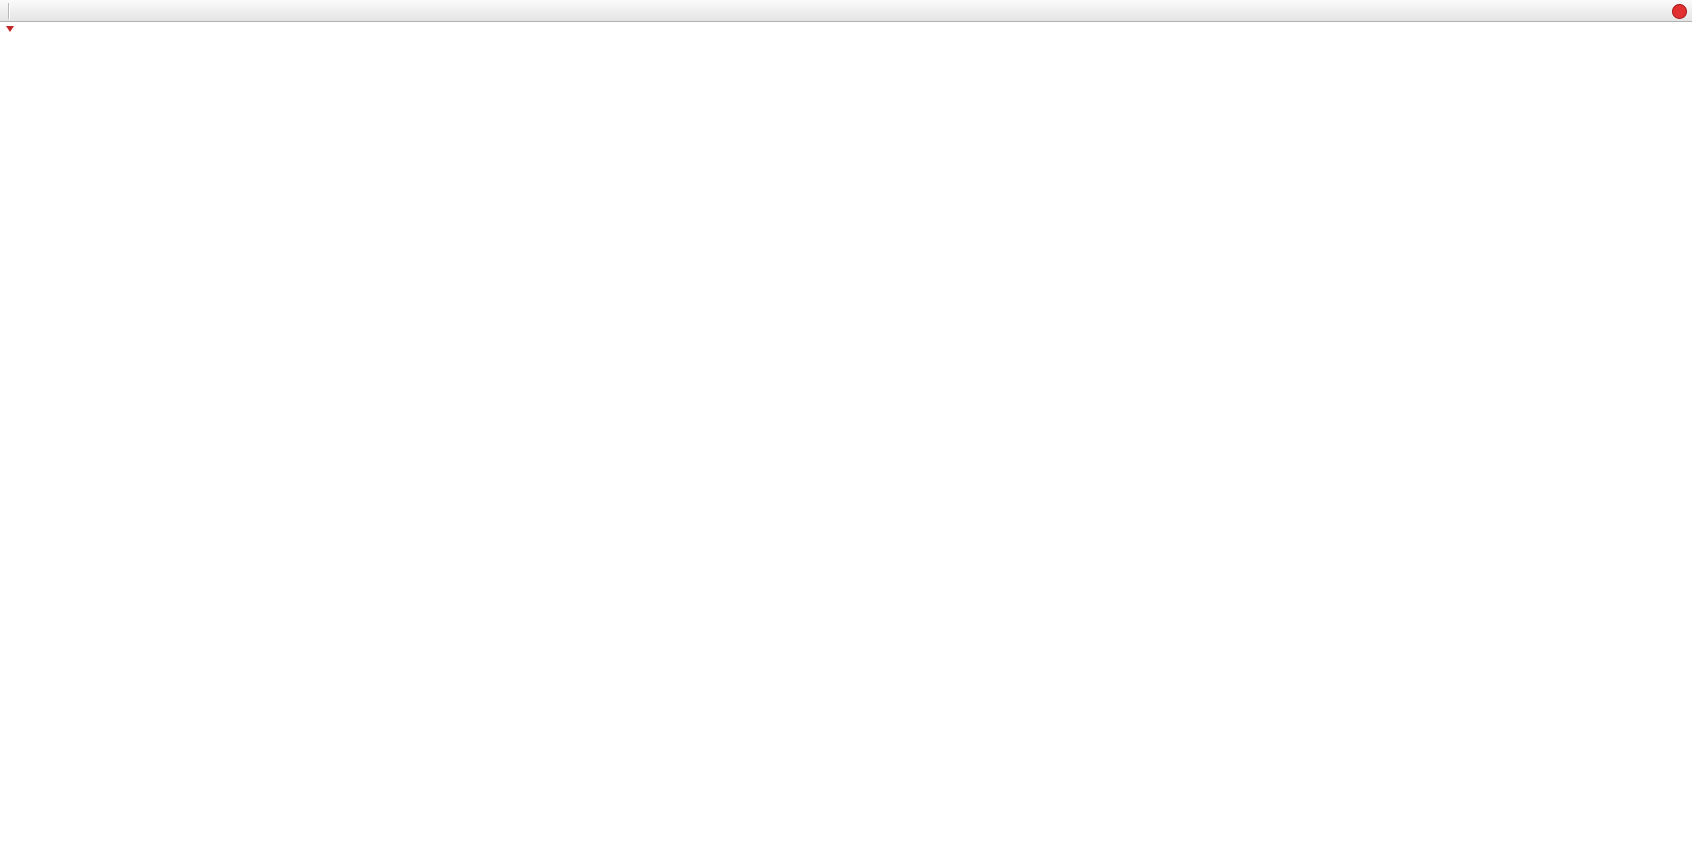 Image resolution: width=1692 pixels, height=846 pixels. I want to click on toolbar-separator, so click(8, 10).